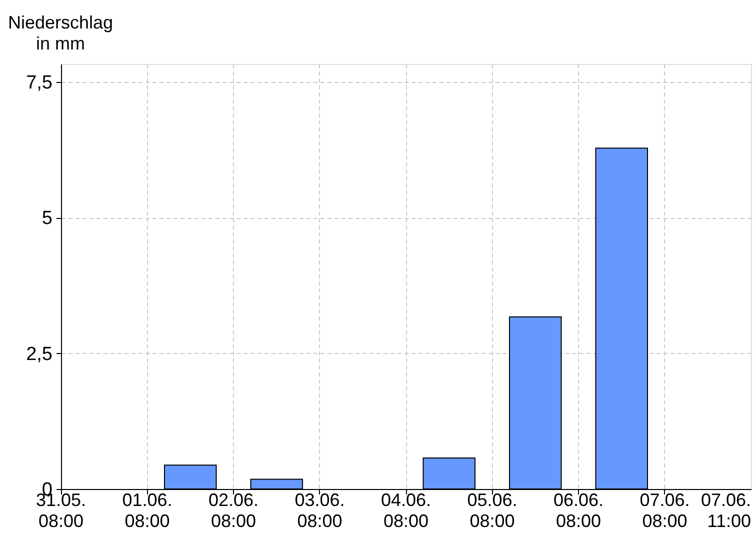 This screenshot has width=756, height=546. I want to click on text: 06.06. 08:00, so click(578, 510).